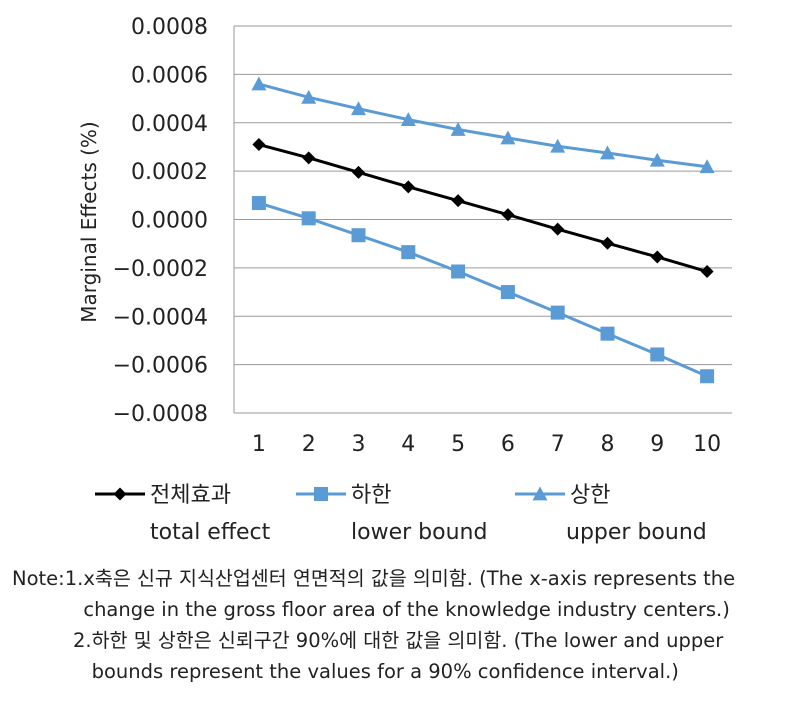 The width and height of the screenshot is (800, 703). Describe the element at coordinates (707, 444) in the screenshot. I see `x-tick-label: 10` at that location.